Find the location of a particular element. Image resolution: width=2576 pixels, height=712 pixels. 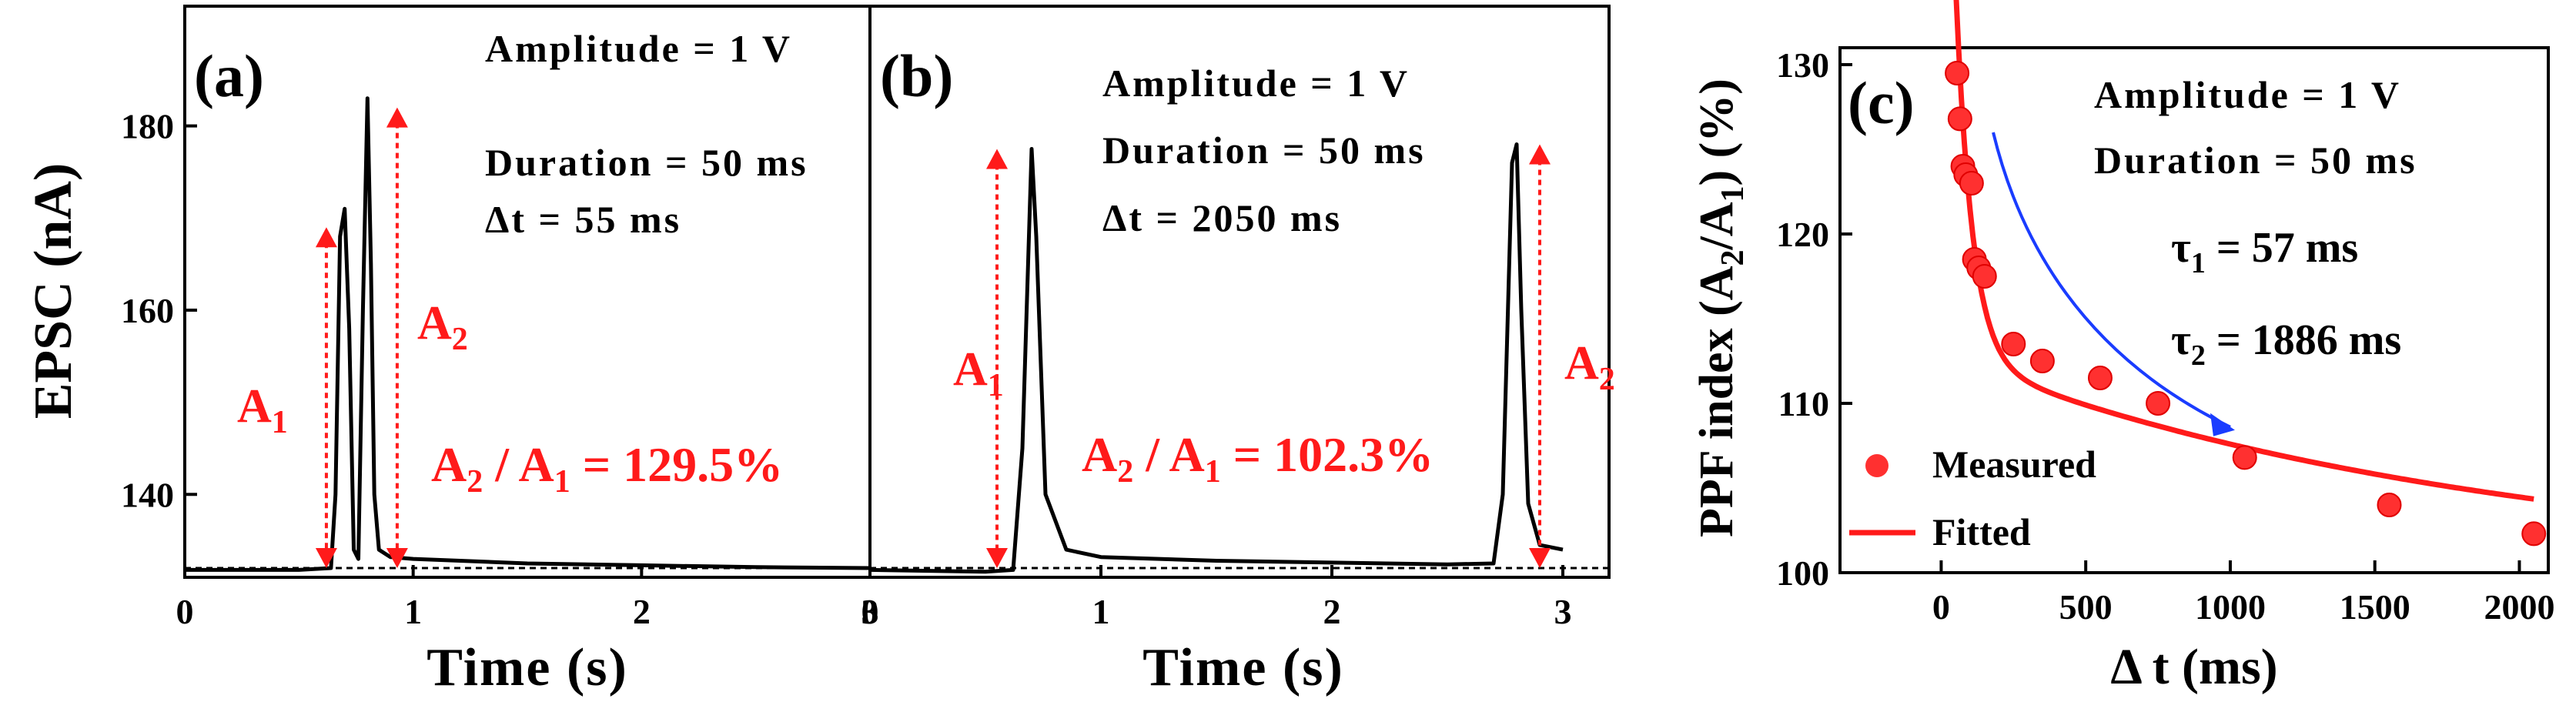

a2-arrow-a-head-down is located at coordinates (397, 559).